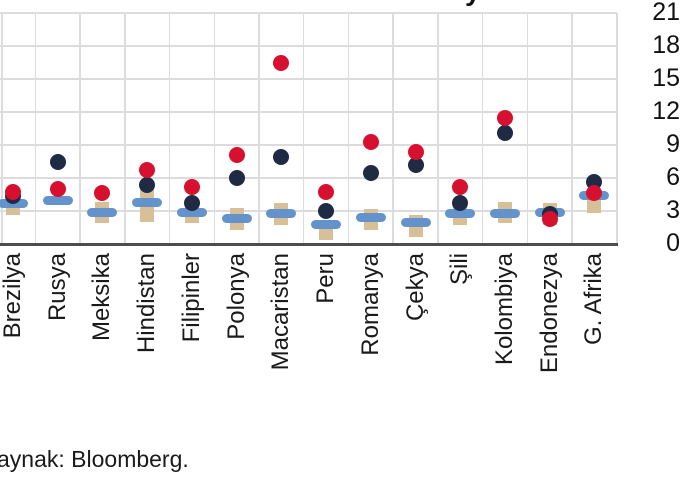 The width and height of the screenshot is (700, 486). I want to click on x-tick-label: Rusya, so click(57, 287).